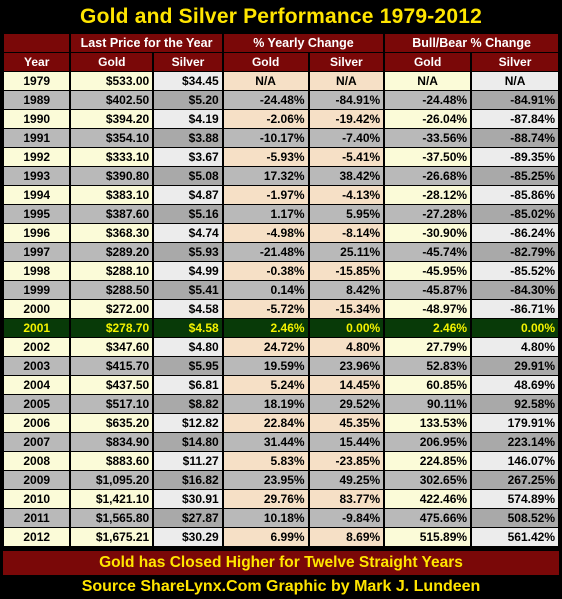  Describe the element at coordinates (346, 138) in the screenshot. I see `silver-change-cell: -7.40%` at that location.